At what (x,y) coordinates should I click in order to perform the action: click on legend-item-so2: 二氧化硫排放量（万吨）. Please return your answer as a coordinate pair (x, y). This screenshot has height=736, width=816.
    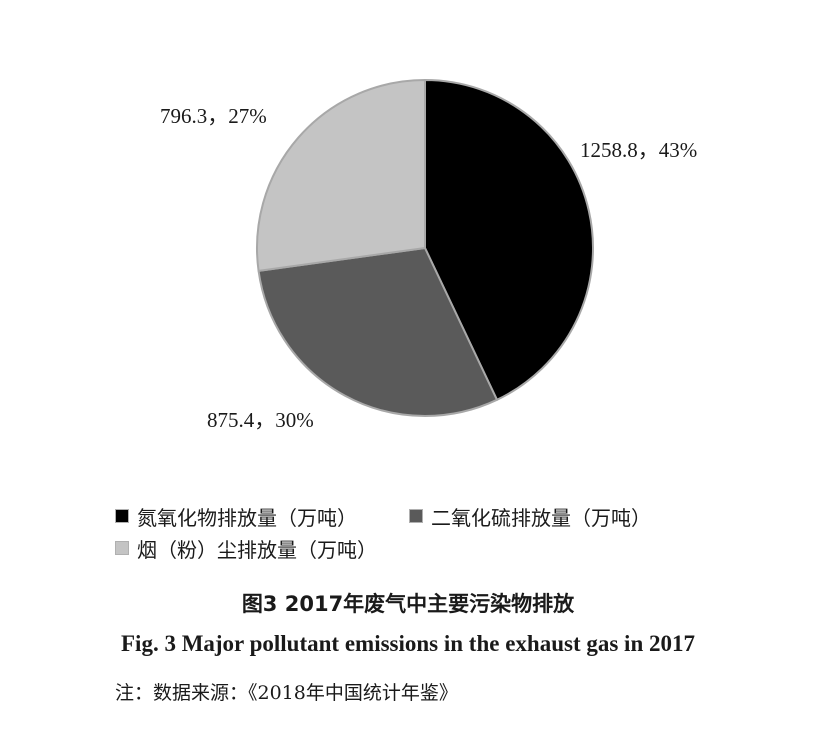
    Looking at the image, I should click on (530, 516).